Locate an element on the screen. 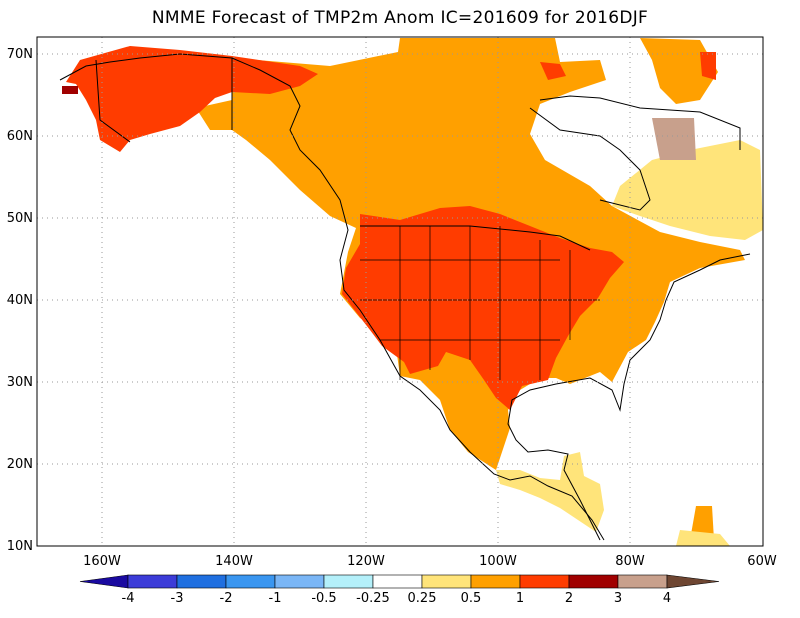 Image resolution: width=800 pixels, height=618 pixels. lat-label: 10N is located at coordinates (20, 546).